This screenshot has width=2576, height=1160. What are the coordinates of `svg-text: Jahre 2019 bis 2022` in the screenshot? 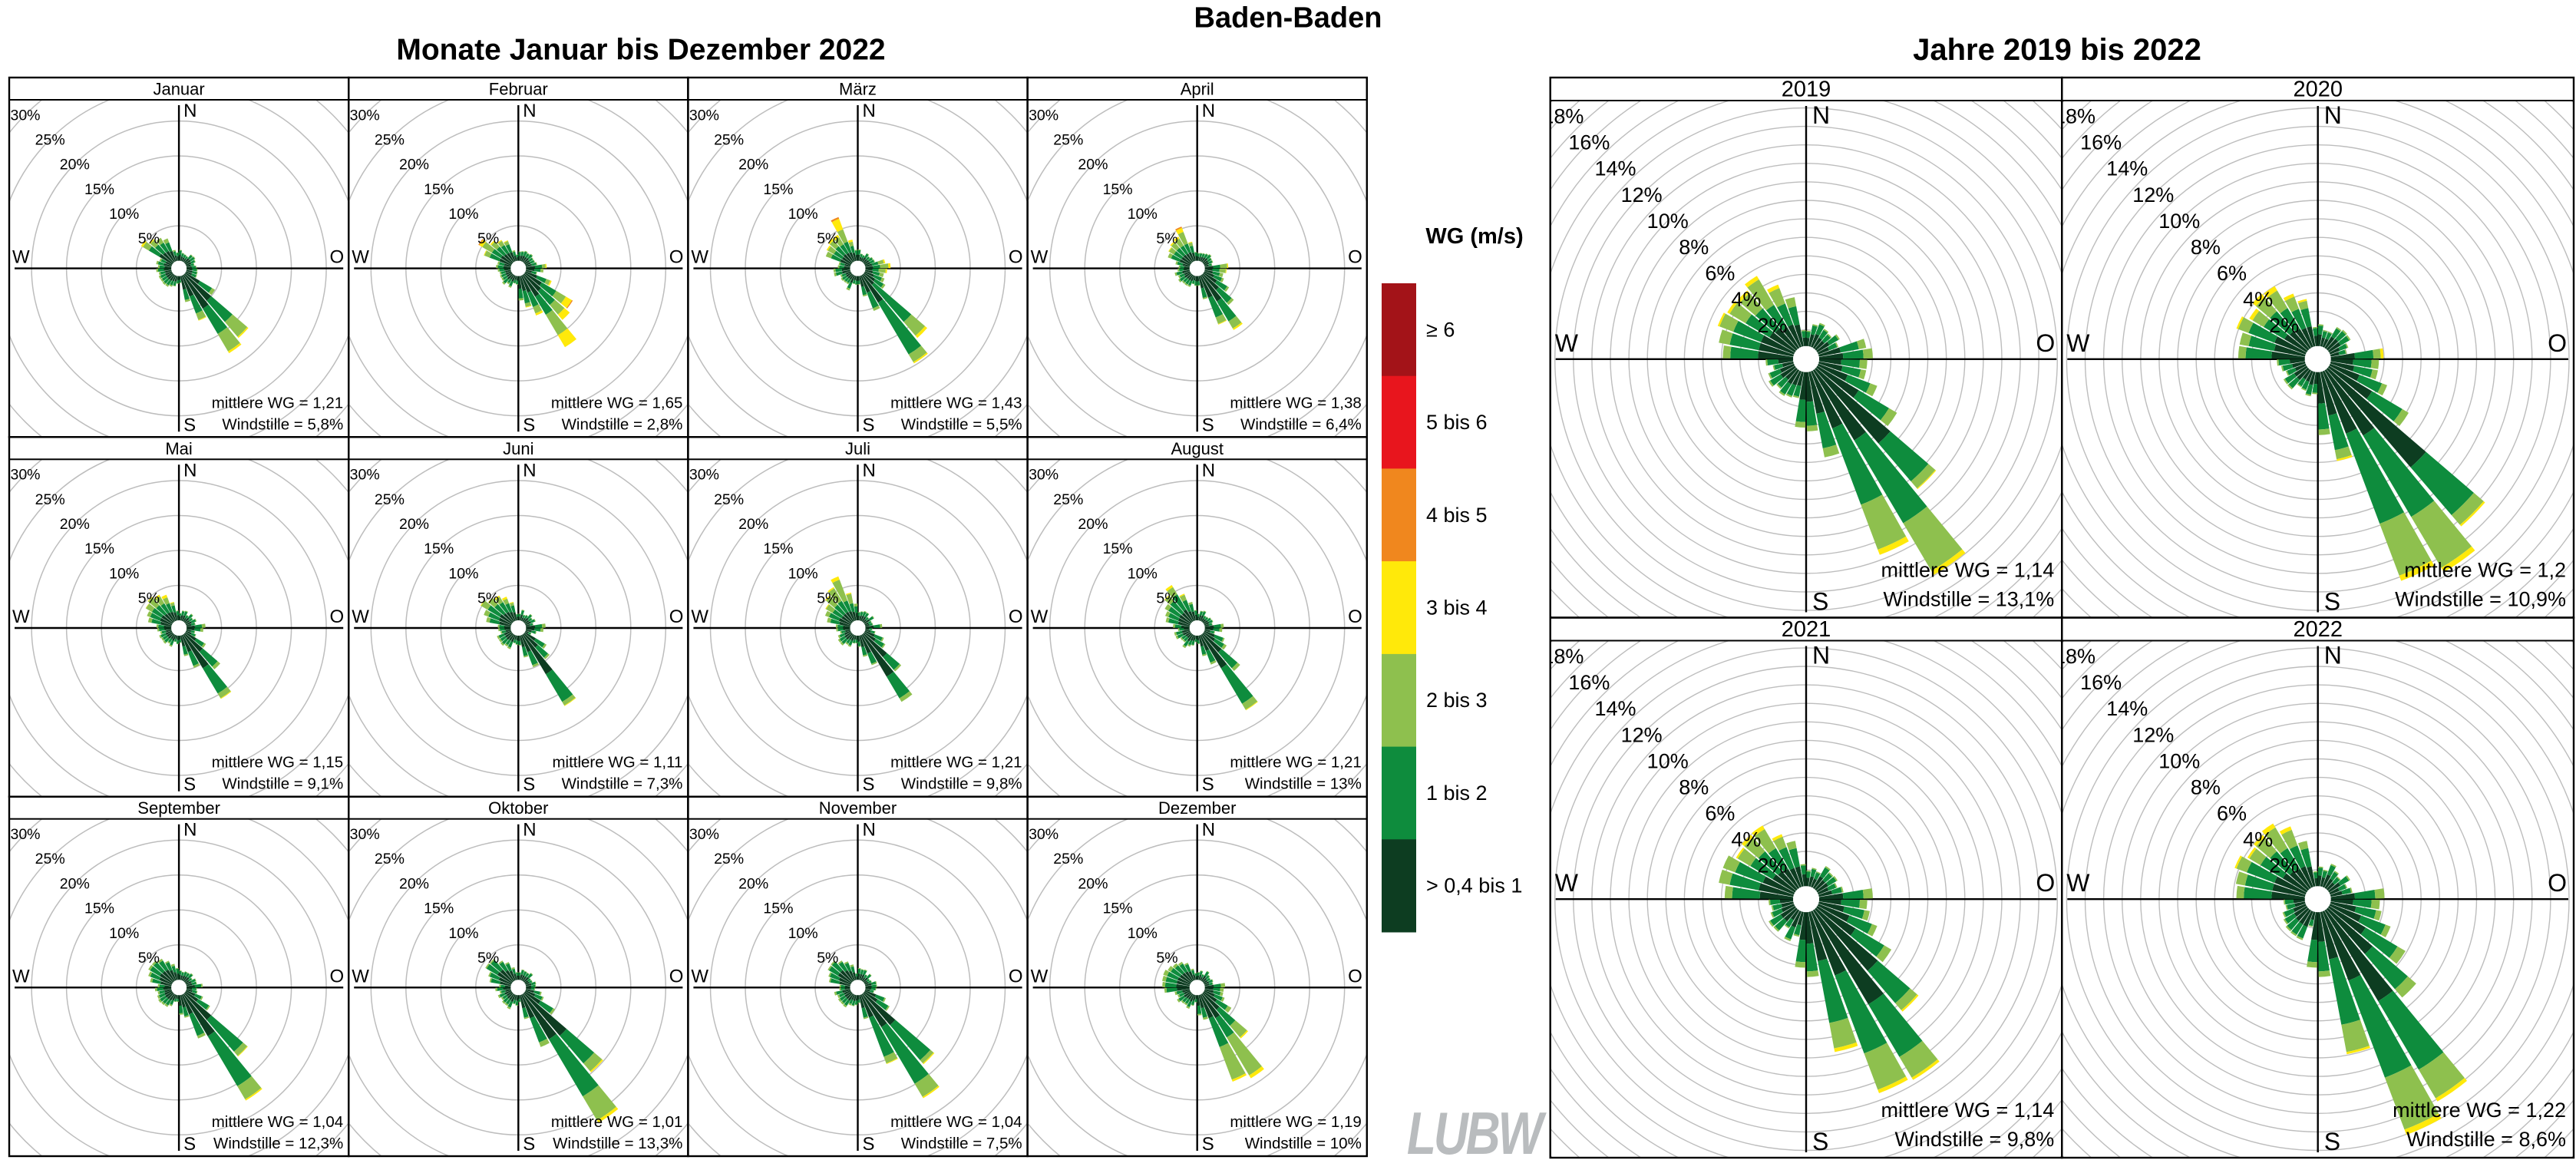 It's located at (2057, 50).